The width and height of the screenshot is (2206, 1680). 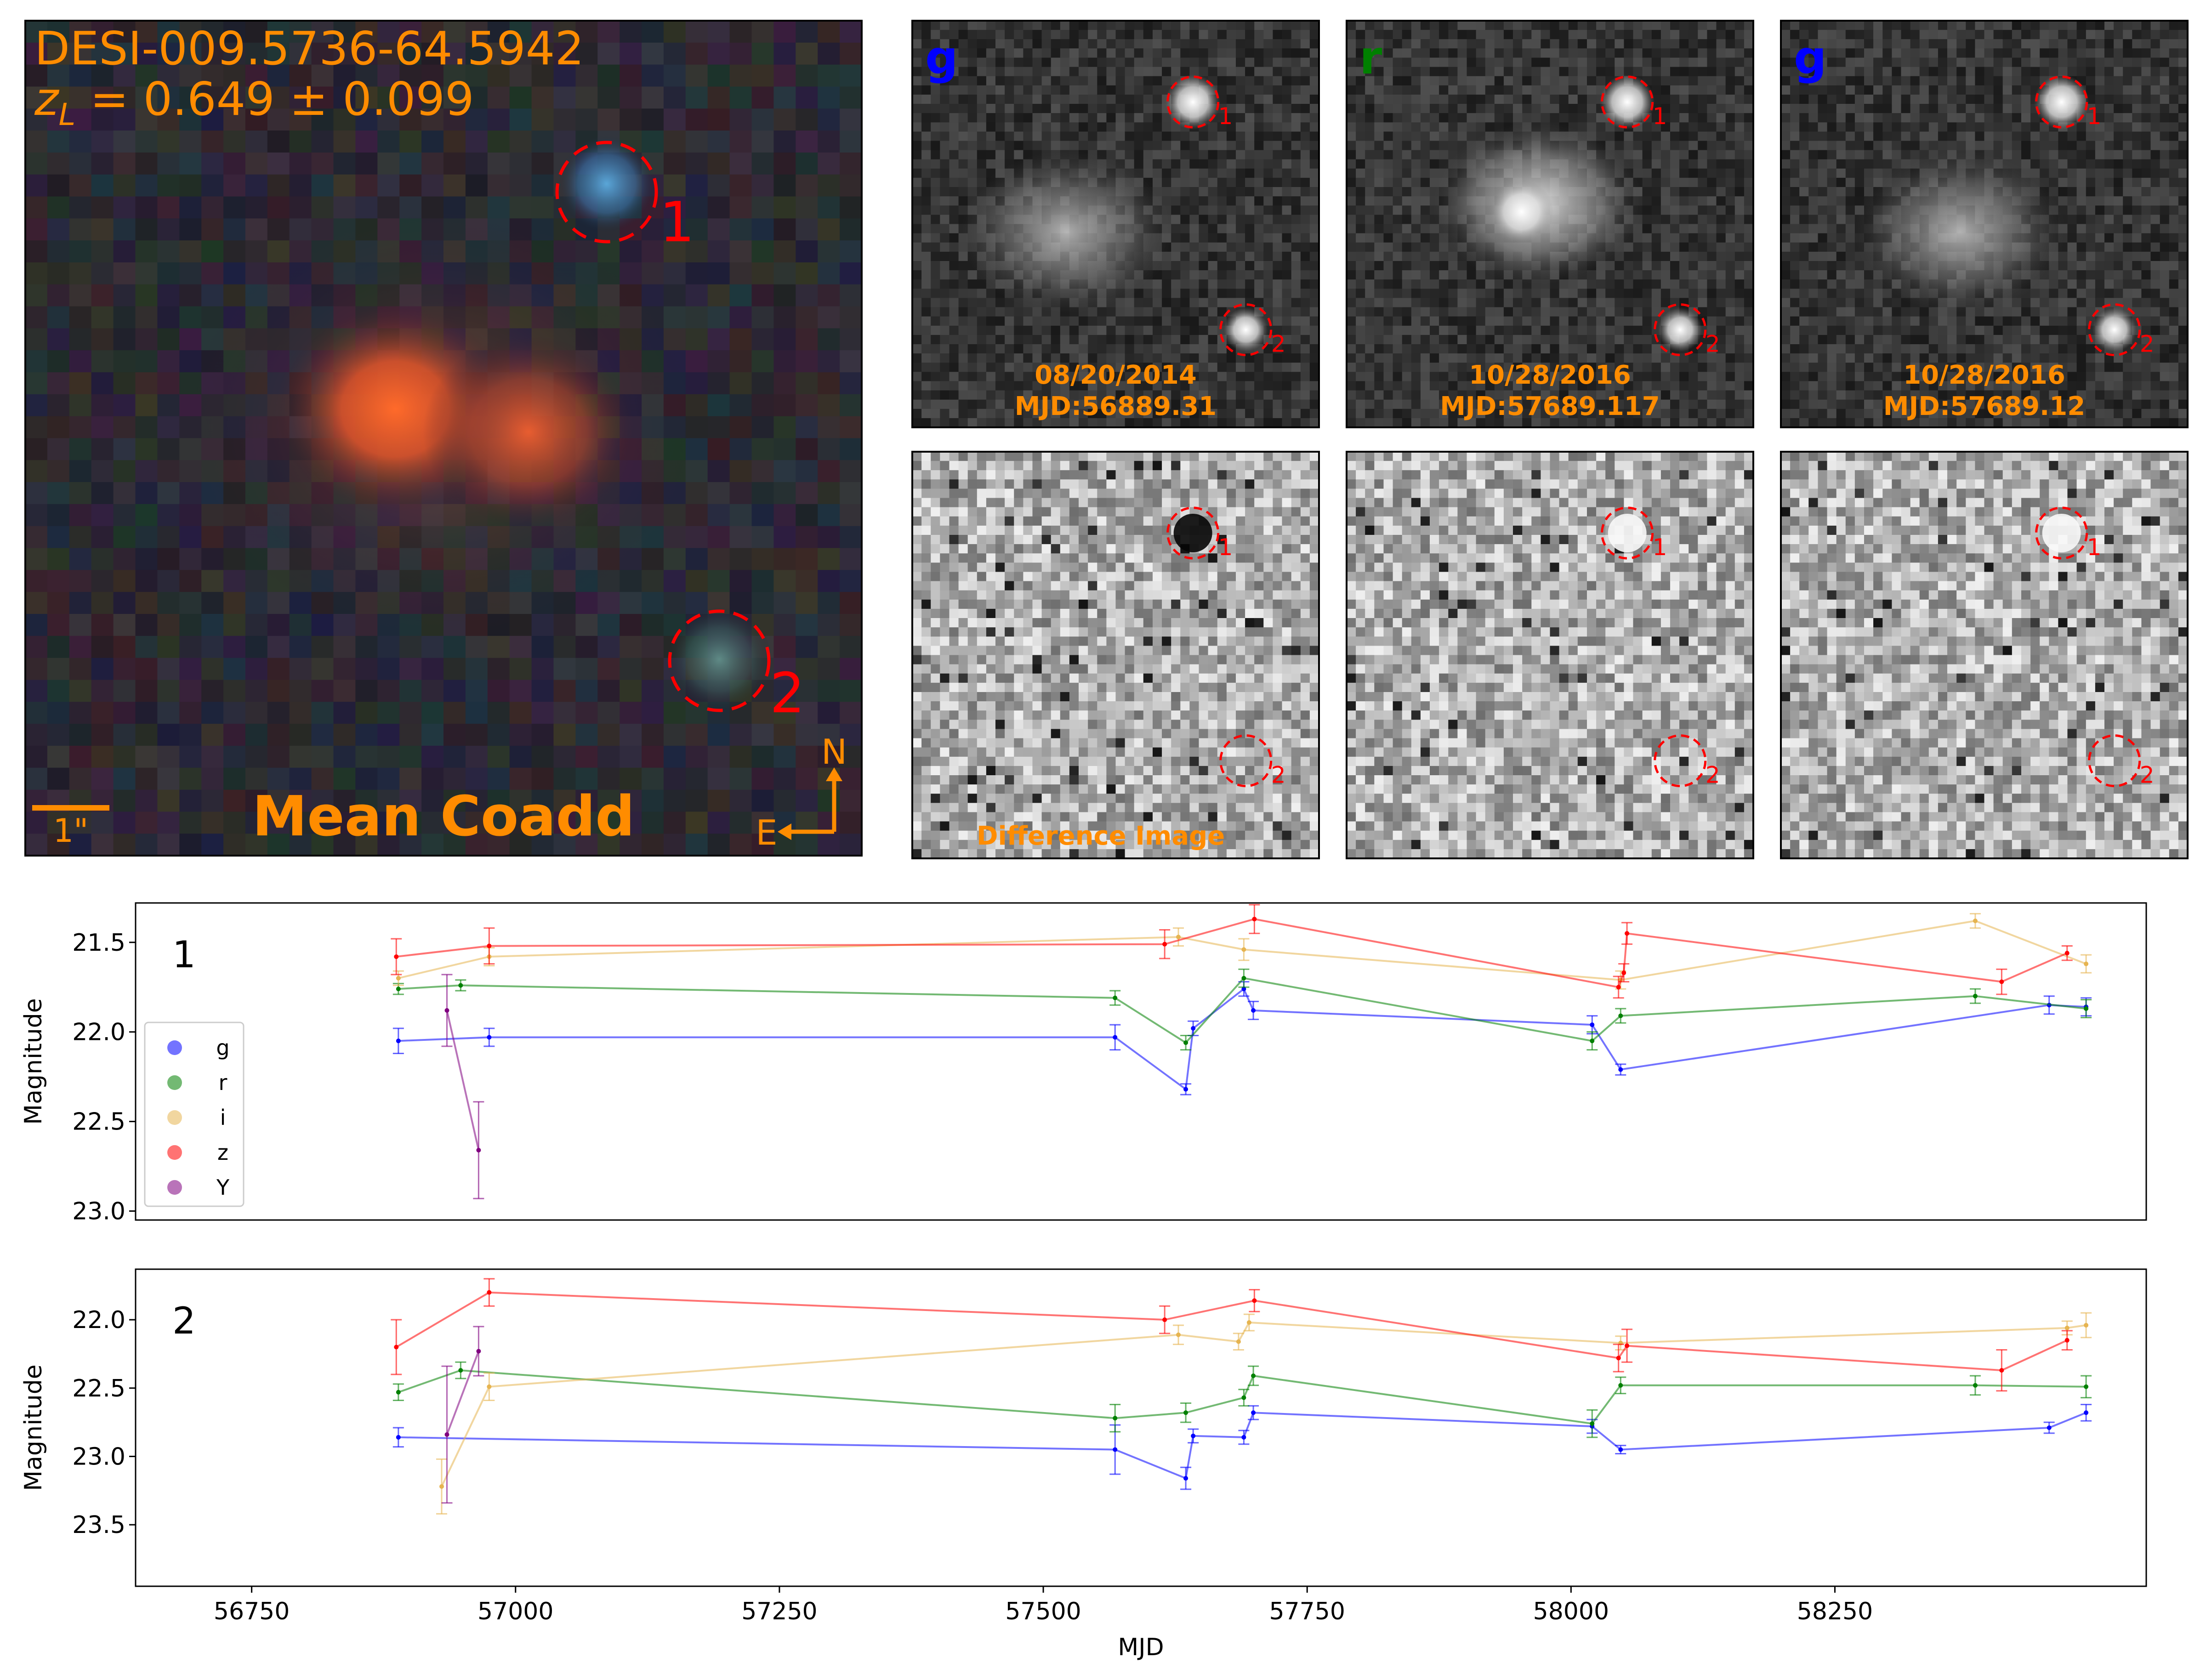 I want to click on legend-label-i: i, so click(x=223, y=1117).